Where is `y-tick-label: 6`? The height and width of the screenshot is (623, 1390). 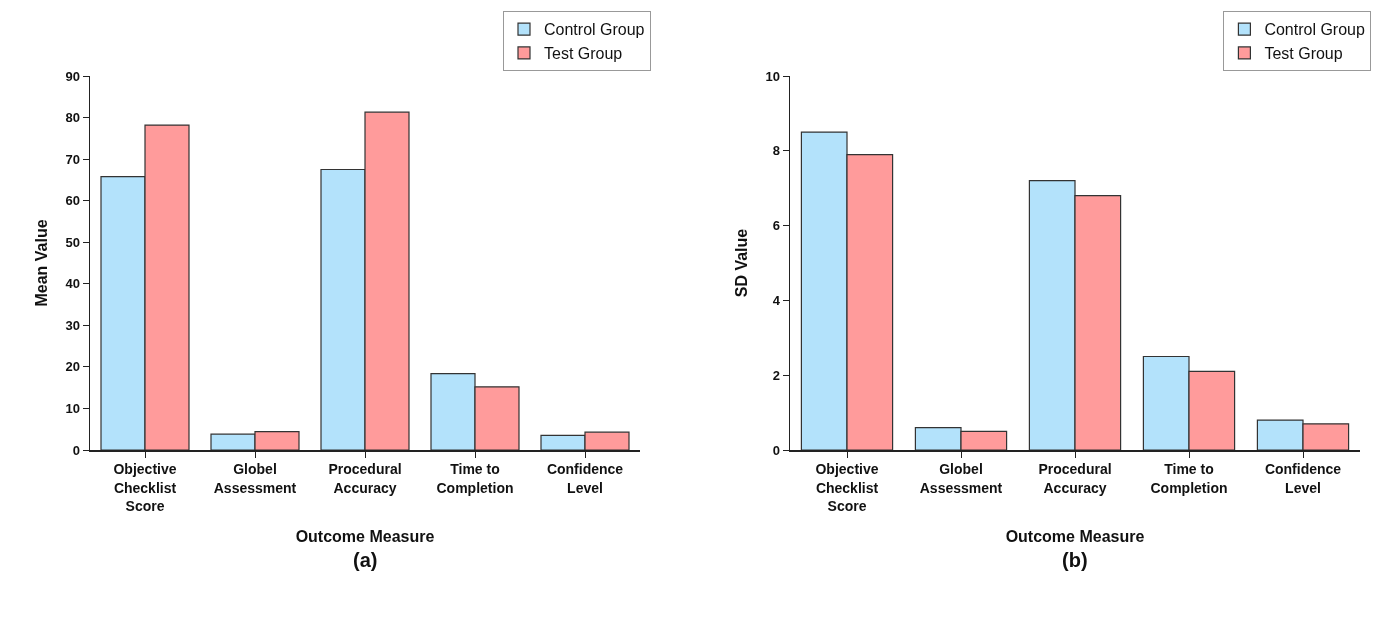 y-tick-label: 6 is located at coordinates (776, 226).